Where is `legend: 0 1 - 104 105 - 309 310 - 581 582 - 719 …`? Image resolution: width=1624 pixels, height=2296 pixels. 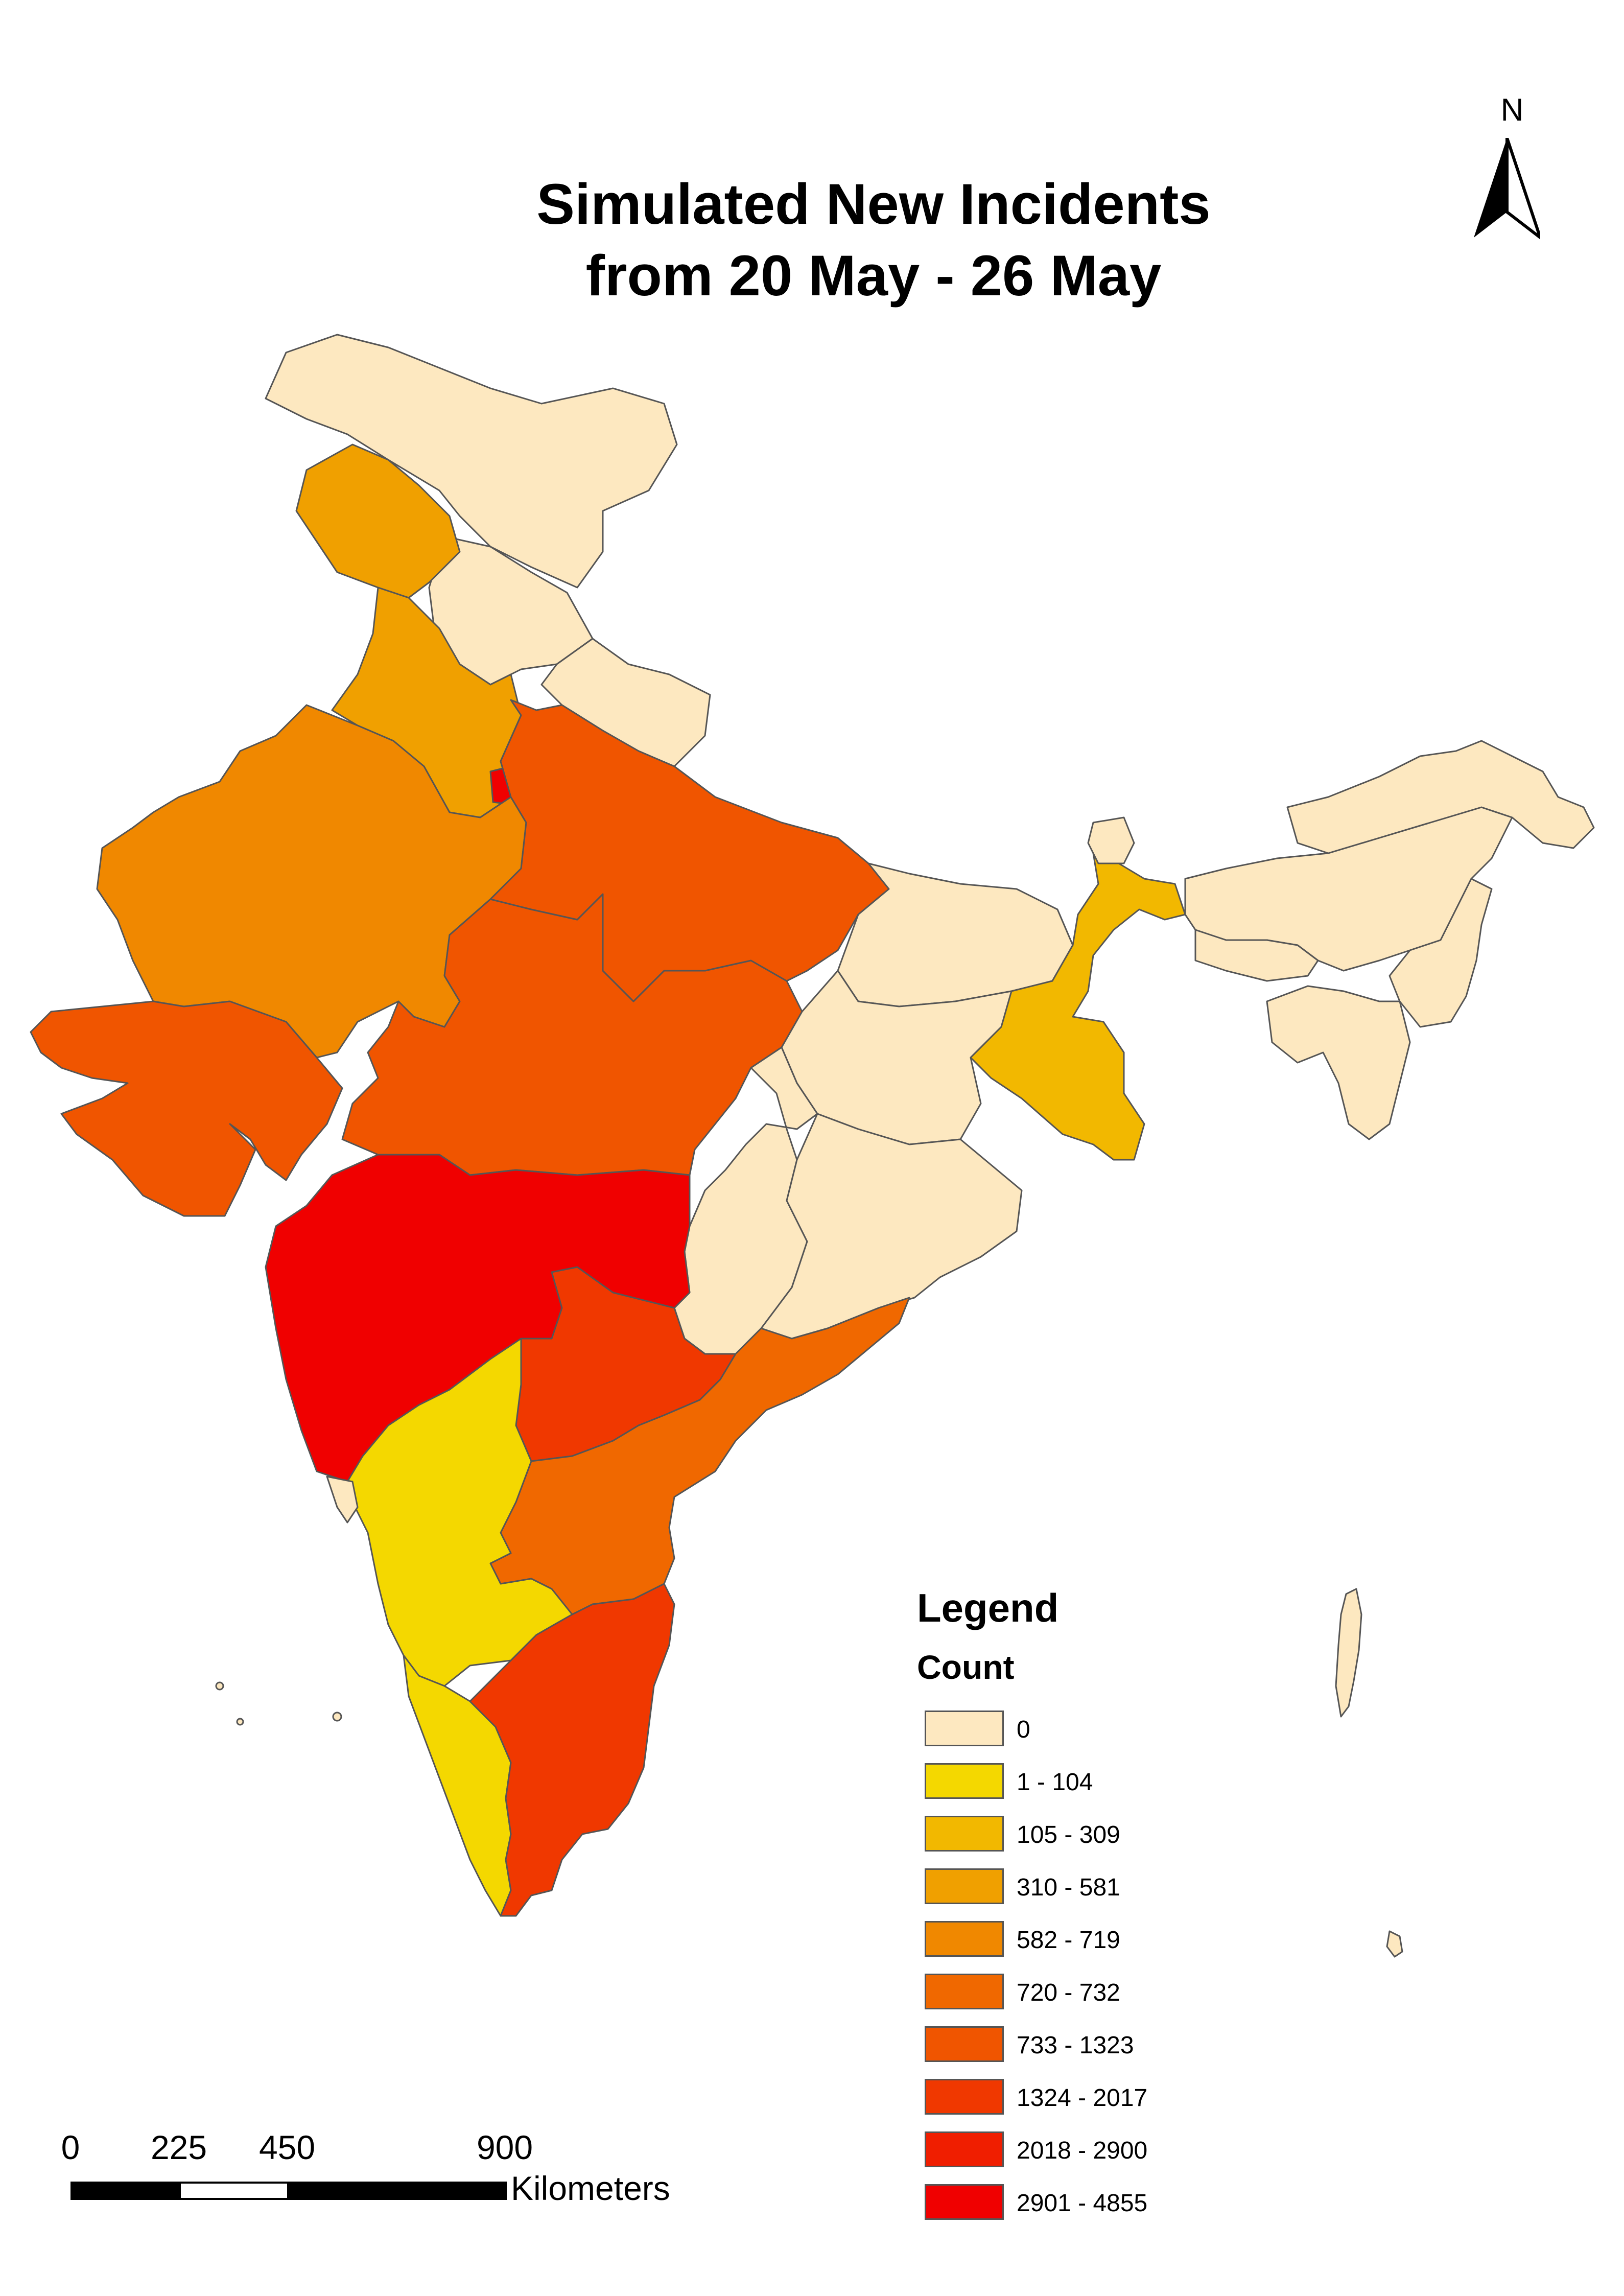
legend: 0 1 - 104 105 - 309 310 - 581 582 - 719 … is located at coordinates (1103, 1974).